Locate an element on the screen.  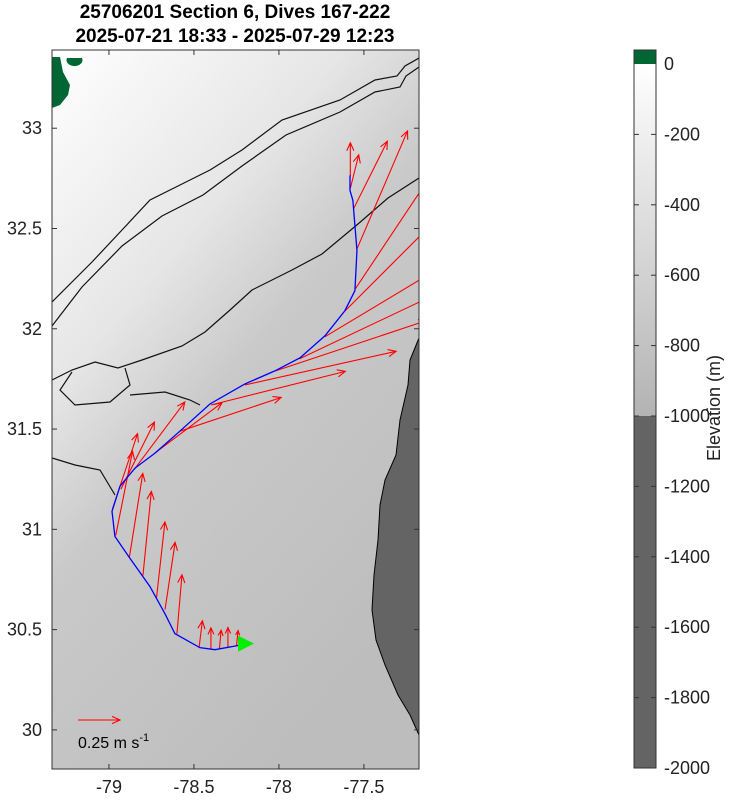
y-tick-label: 33 is located at coordinates (32, 128).